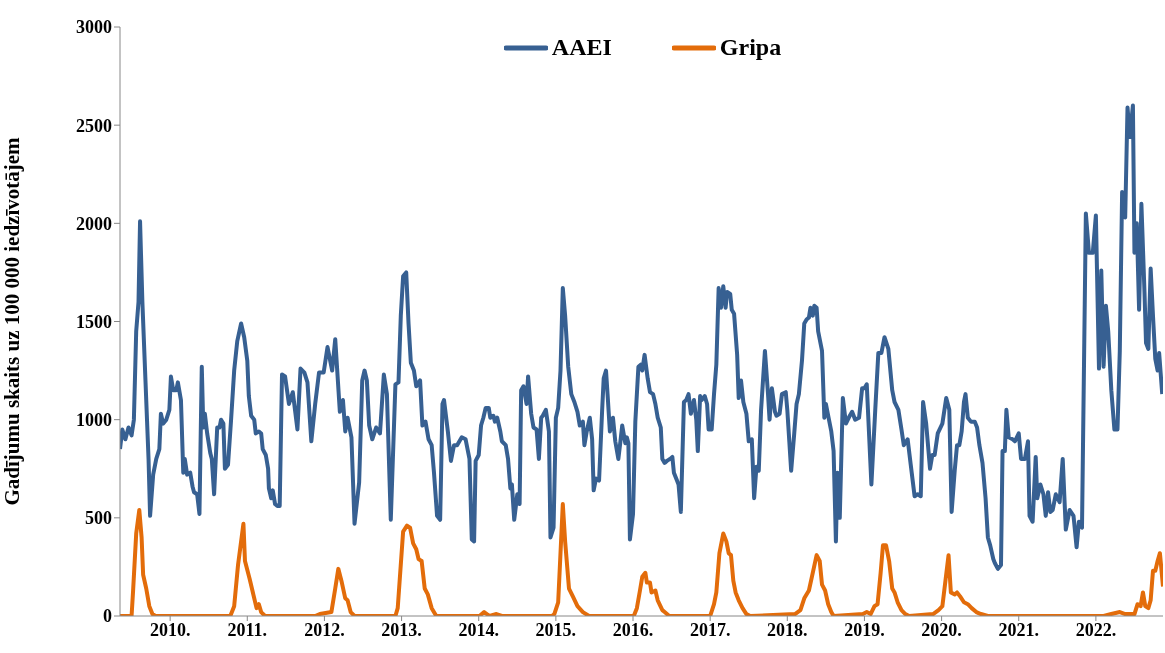 This screenshot has width=1165, height=653. Describe the element at coordinates (1096, 629) in the screenshot. I see `x-tick-label: 2022.` at that location.